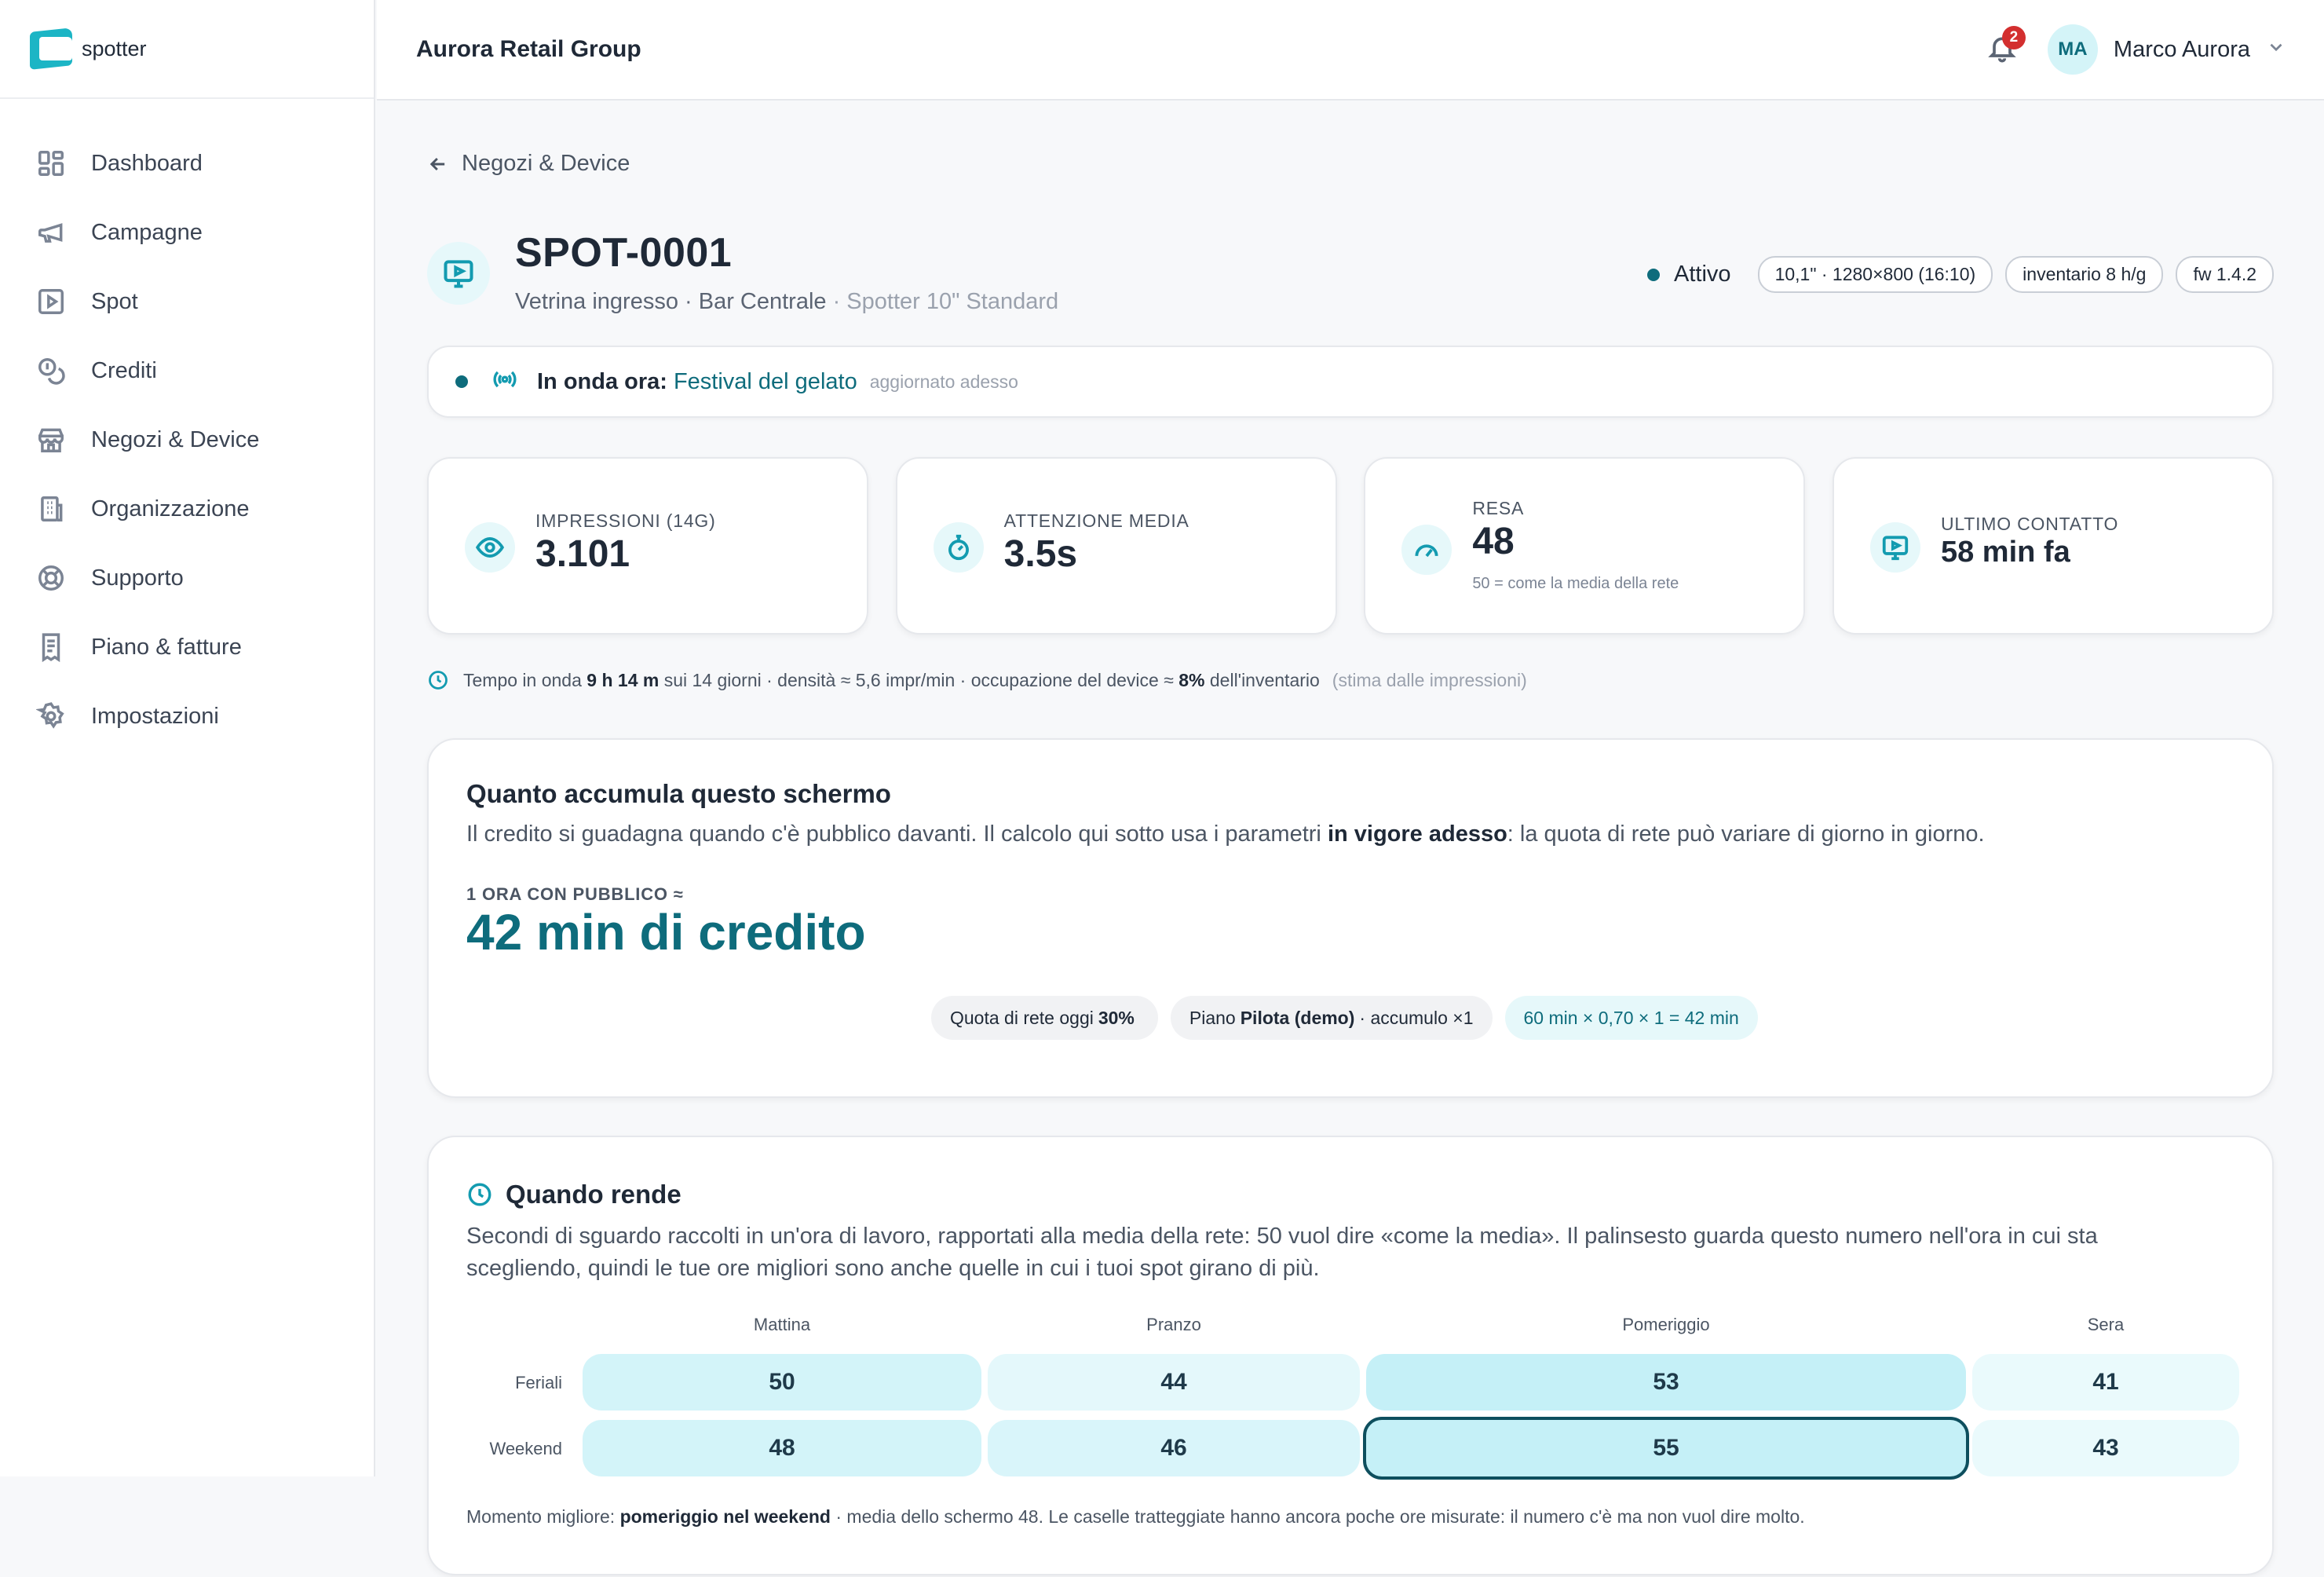  What do you see at coordinates (1666, 1324) in the screenshot?
I see `heatmap-column-header: Pomeriggio` at bounding box center [1666, 1324].